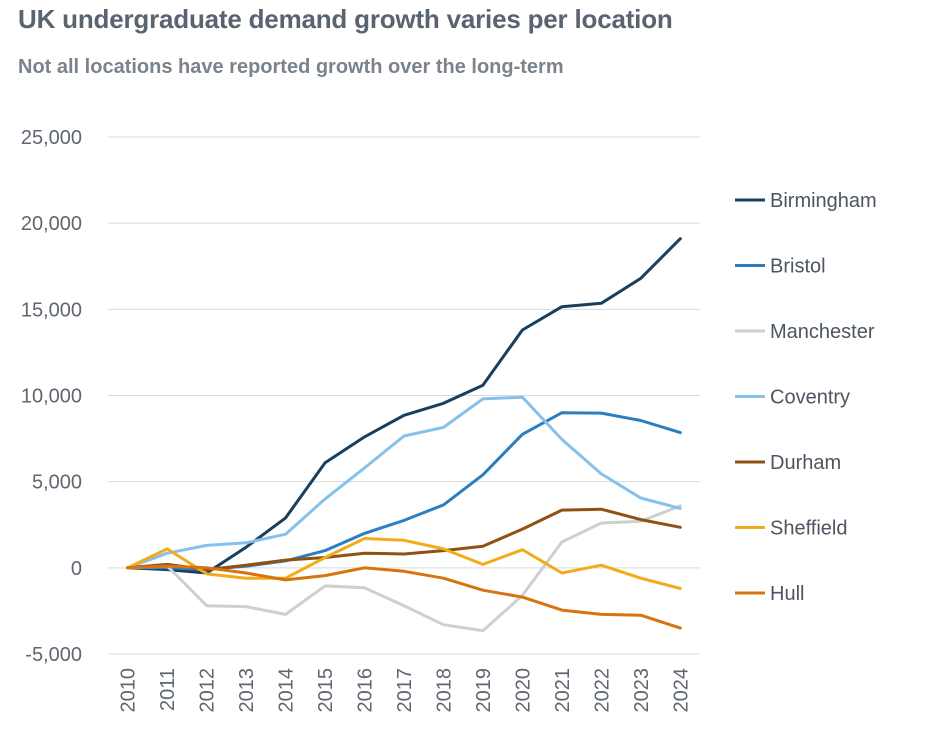 This screenshot has width=925, height=756. Describe the element at coordinates (247, 690) in the screenshot. I see `x-tick-label: 2013` at that location.